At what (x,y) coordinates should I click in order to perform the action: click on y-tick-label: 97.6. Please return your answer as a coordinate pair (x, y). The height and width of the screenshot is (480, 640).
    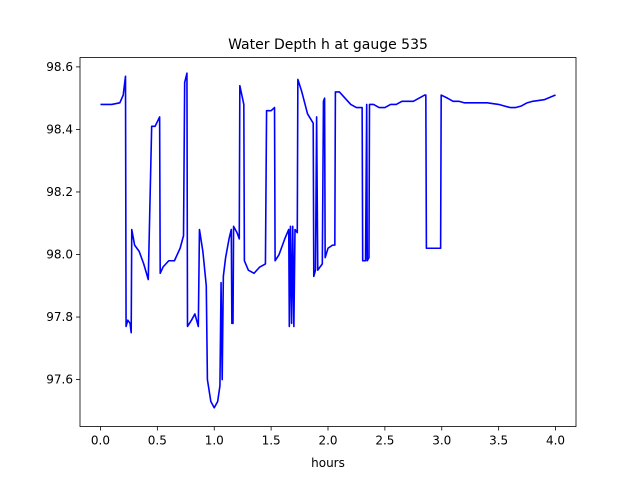
    Looking at the image, I should click on (59, 380).